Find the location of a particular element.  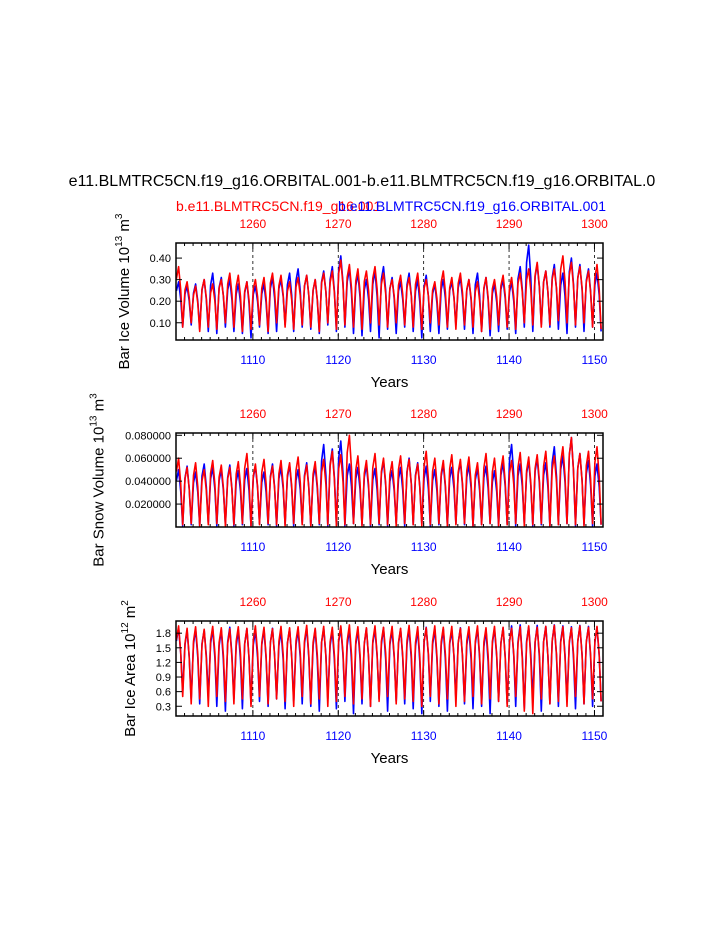

y-tick-label: 0.9 is located at coordinates (163, 678).